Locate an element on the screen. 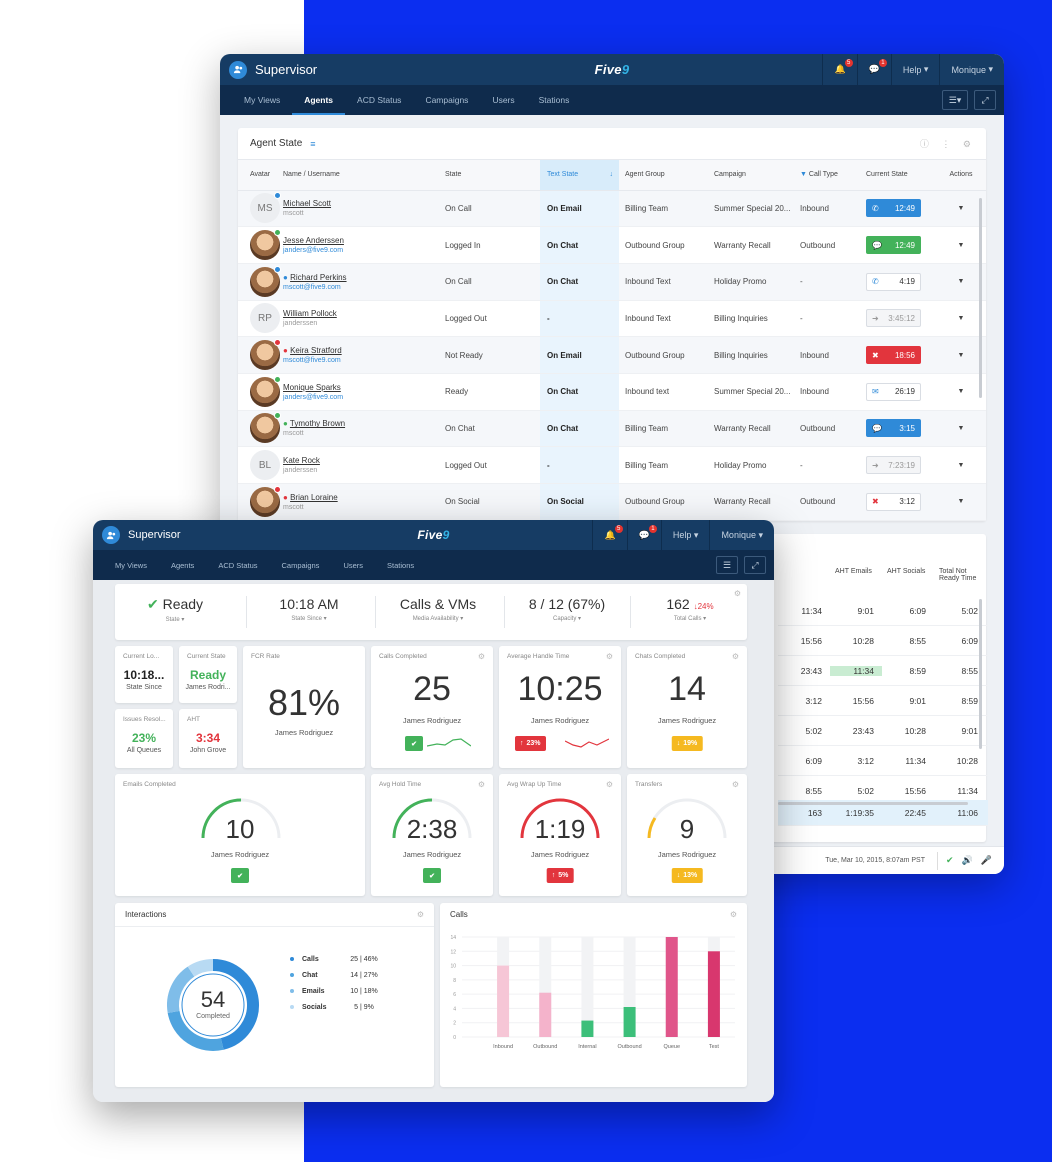 This screenshot has height=1162, width=1052. avg-hold-time-card: Avg Hold Time ⚙ 2:38 James Rodriguez ✔ is located at coordinates (432, 835).